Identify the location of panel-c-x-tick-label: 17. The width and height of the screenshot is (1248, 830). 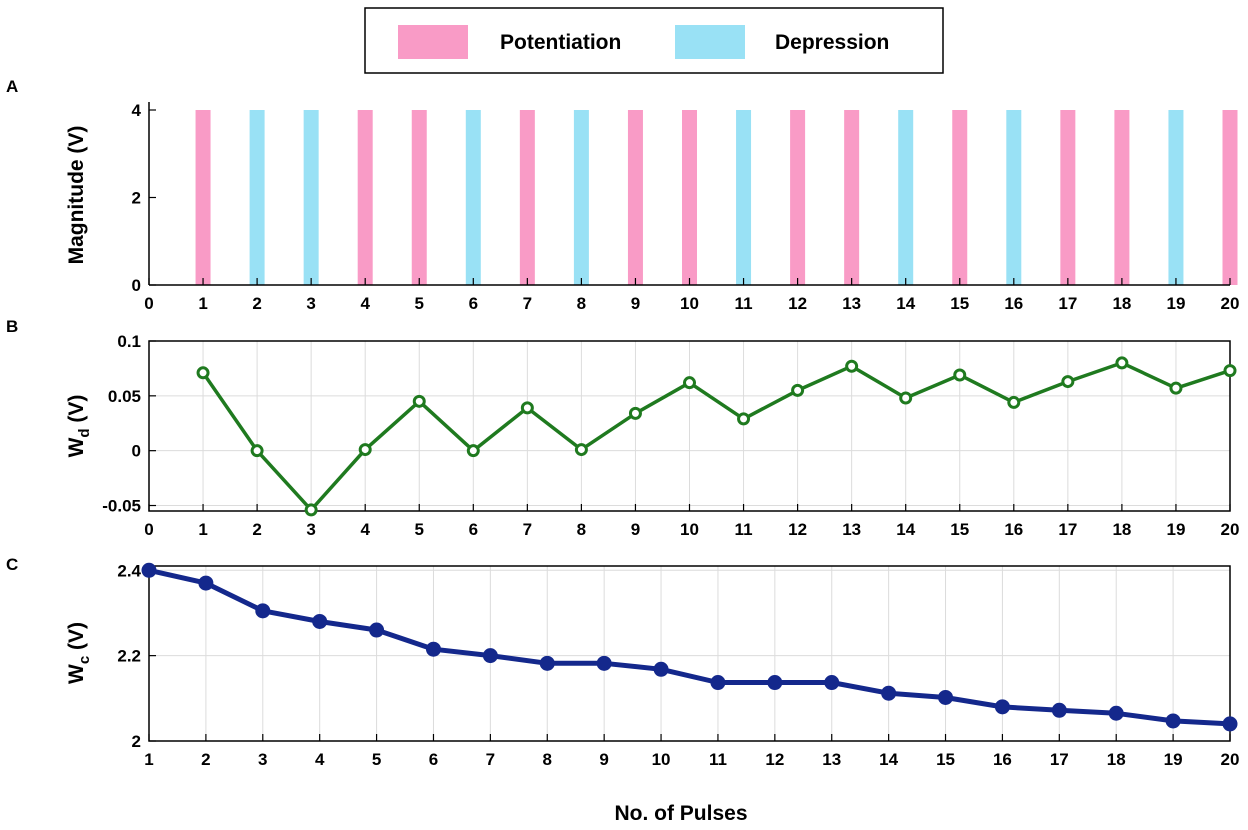
(1059, 759).